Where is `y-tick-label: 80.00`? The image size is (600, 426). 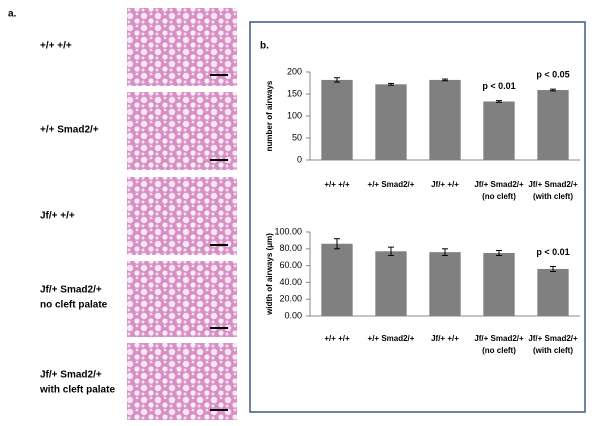 y-tick-label: 80.00 is located at coordinates (290, 248).